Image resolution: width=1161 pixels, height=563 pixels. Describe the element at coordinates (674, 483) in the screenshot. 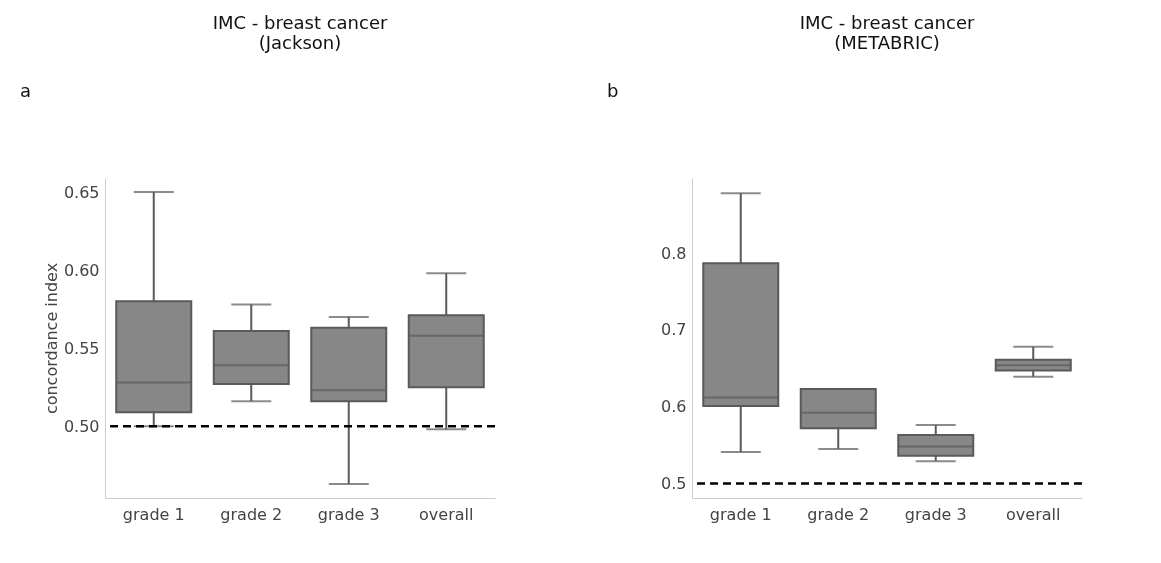

I see `y-tick-label: 0.5` at that location.